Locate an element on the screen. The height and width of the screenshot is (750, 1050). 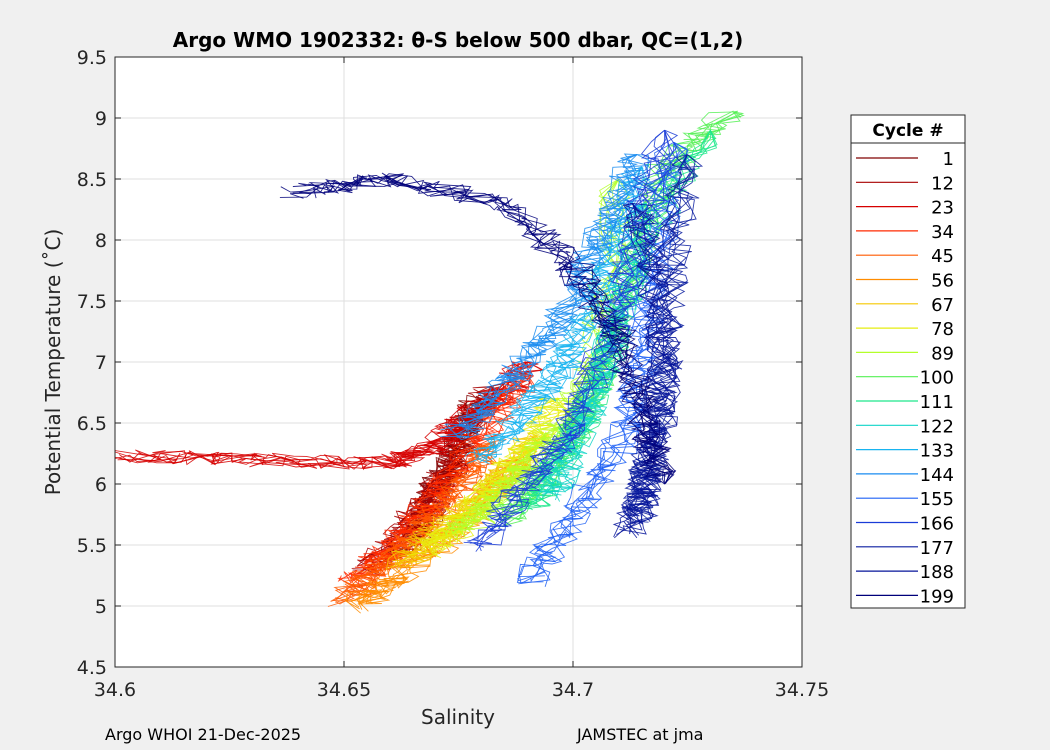
y-tick-label: 6.5 is located at coordinates (92, 424).